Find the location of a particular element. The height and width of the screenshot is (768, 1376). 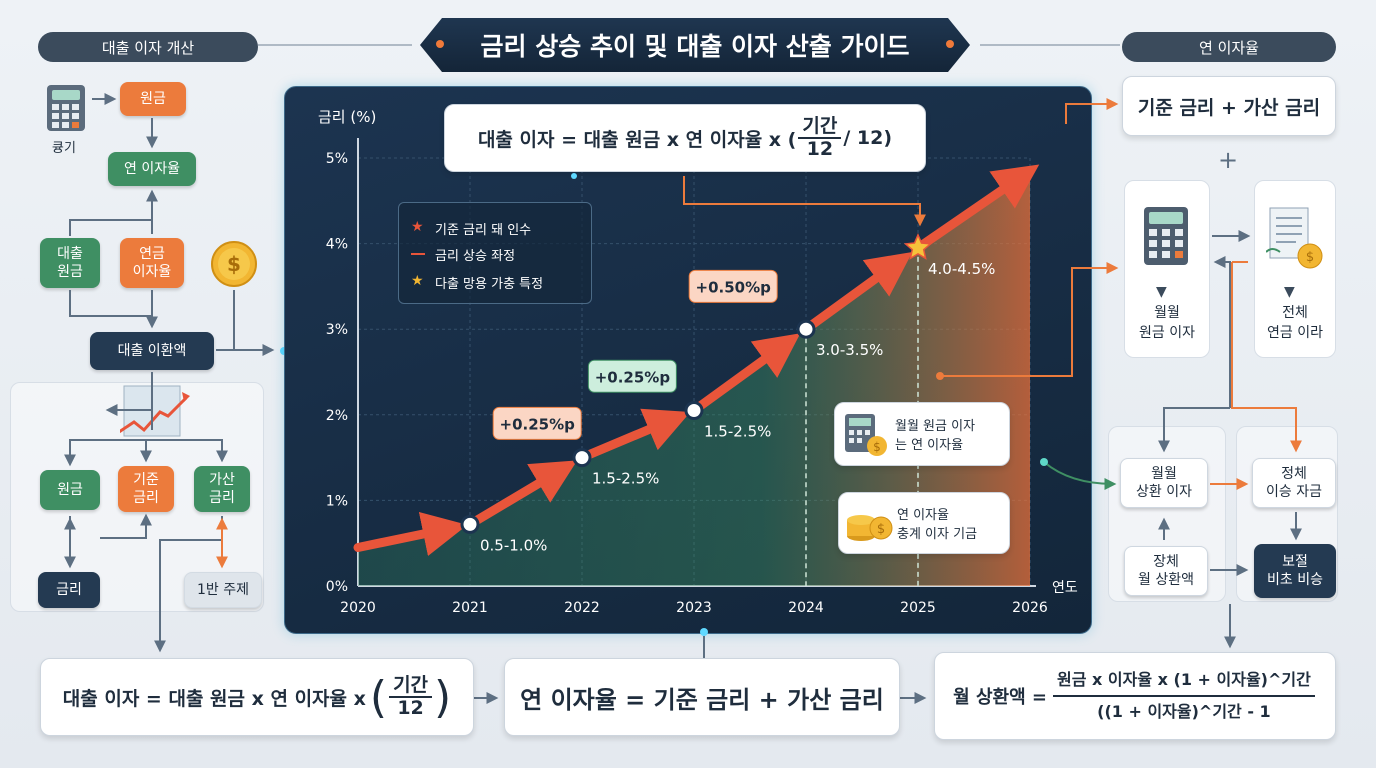

stagnant-box: 정체 이승 자금 is located at coordinates (1294, 483).